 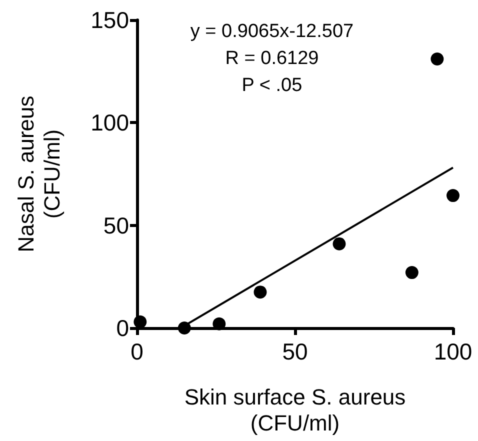 I want to click on y-tick-label: 0, so click(x=122, y=328).